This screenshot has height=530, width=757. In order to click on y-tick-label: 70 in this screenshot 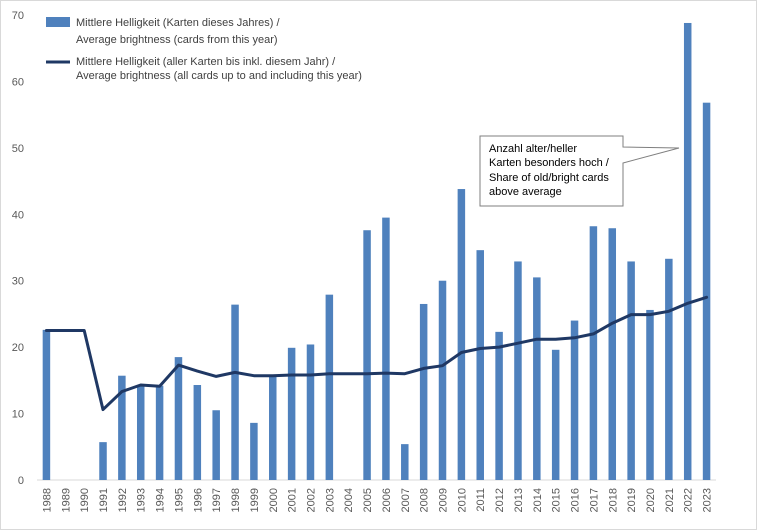, I will do `click(18, 16)`.